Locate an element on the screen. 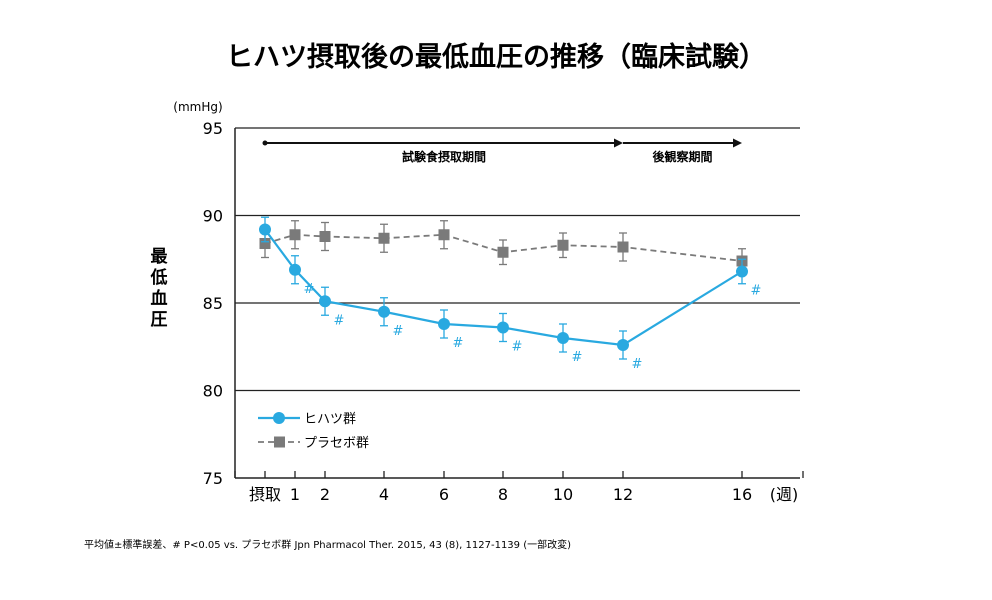 The width and height of the screenshot is (992, 600). significance-mark-6: # is located at coordinates (577, 357).